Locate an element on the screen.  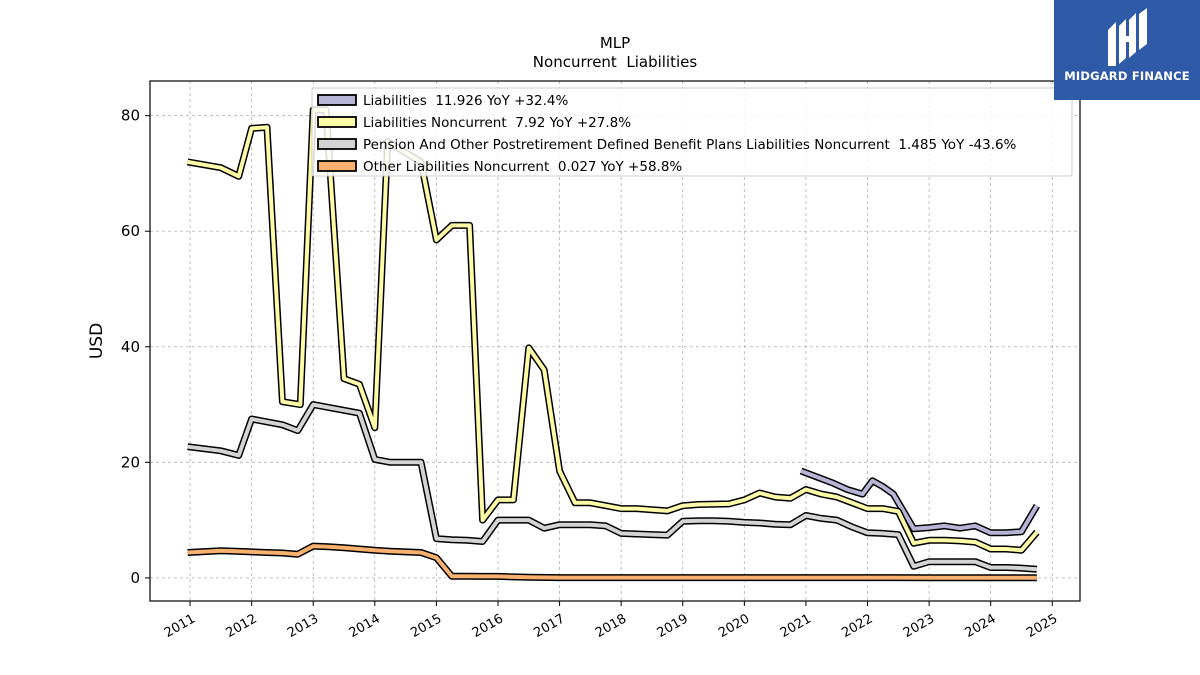
legend-frame is located at coordinates (692, 132).